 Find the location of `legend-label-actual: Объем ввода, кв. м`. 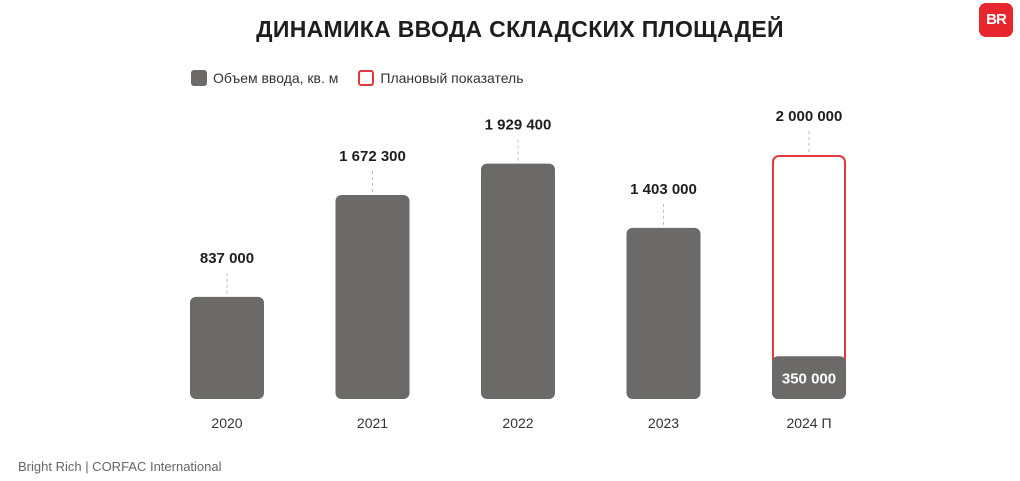

legend-label-actual: Объем ввода, кв. м is located at coordinates (276, 78).